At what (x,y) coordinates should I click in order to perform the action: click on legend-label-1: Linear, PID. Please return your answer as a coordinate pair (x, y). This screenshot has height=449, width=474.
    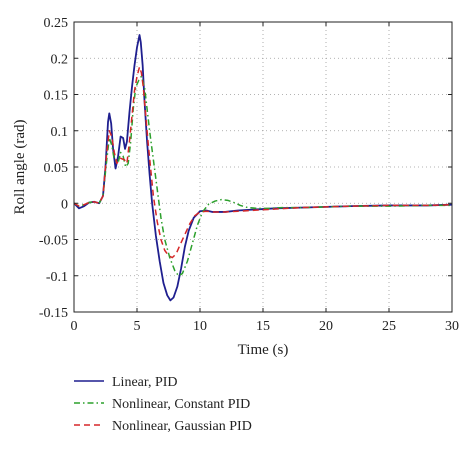
    Looking at the image, I should click on (145, 382).